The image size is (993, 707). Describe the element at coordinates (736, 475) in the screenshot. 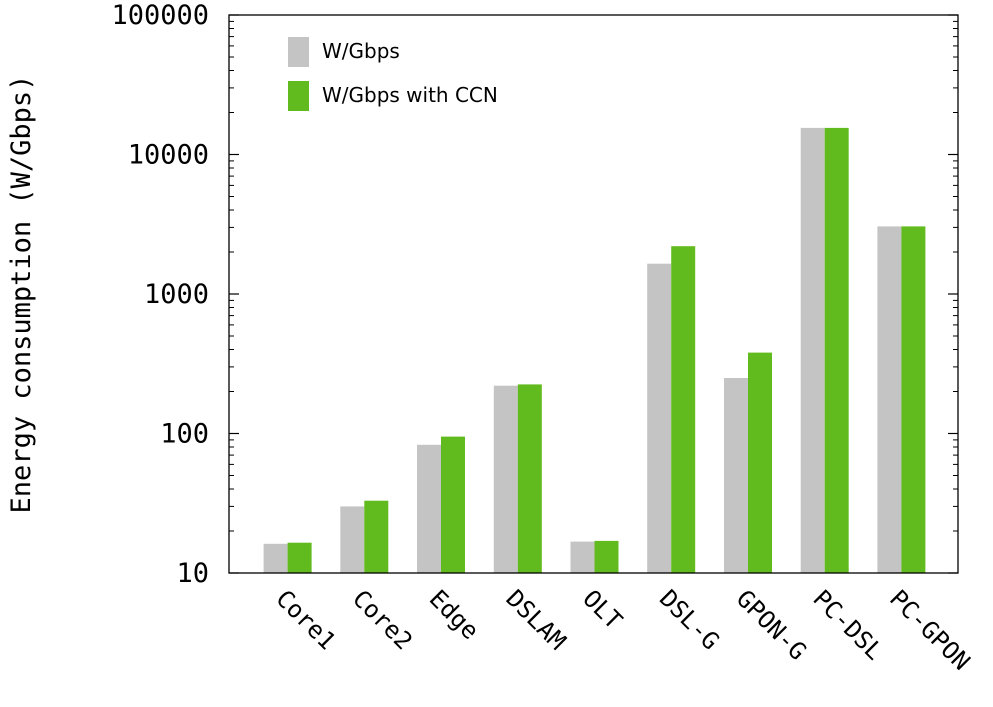

I see `bar-gpon-g-w-gbps` at that location.